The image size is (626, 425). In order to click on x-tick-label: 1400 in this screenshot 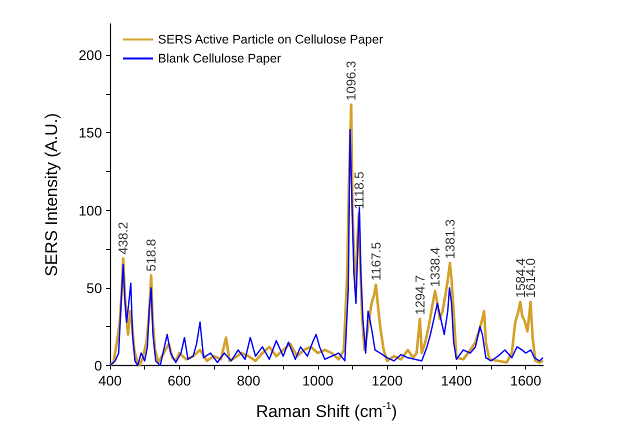, I will do `click(456, 380)`.